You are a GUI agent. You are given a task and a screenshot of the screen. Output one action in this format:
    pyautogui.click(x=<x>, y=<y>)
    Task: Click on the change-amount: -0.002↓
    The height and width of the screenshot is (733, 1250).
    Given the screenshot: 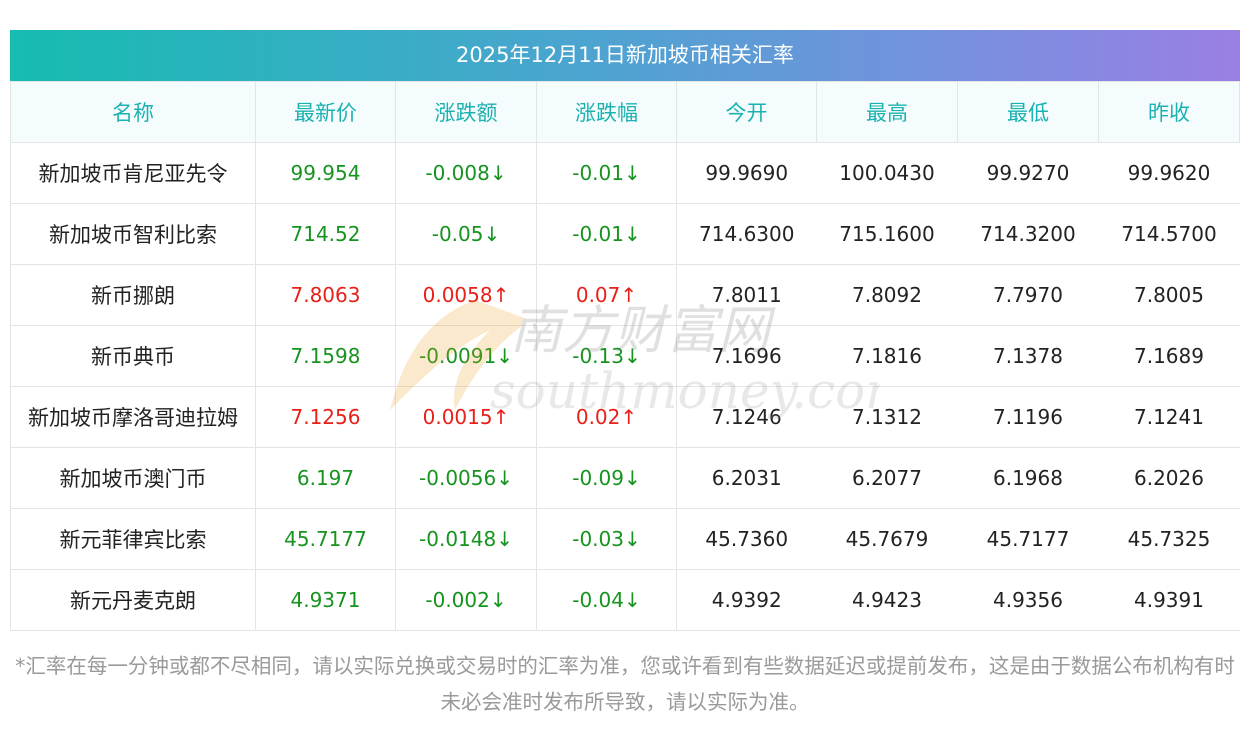 What is the action you would take?
    pyautogui.click(x=466, y=600)
    